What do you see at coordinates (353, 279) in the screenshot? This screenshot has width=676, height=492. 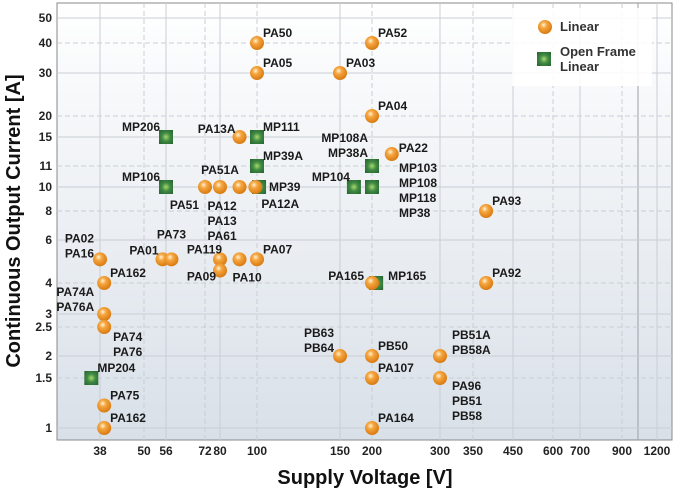 I see `data-point-pa165: PA165` at bounding box center [353, 279].